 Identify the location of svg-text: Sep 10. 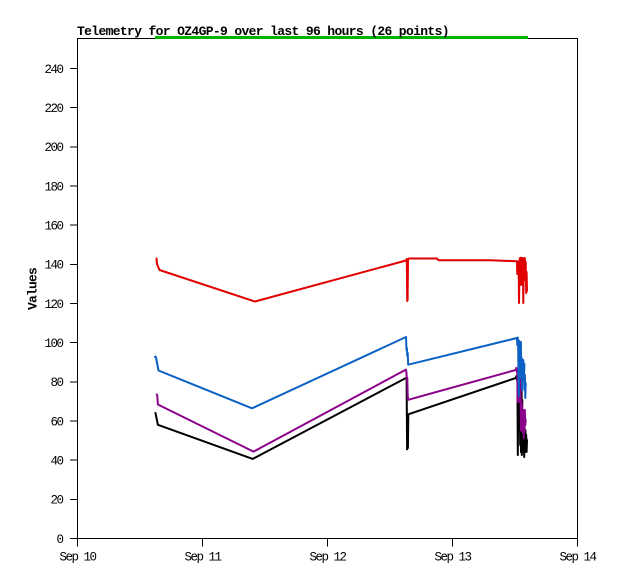
(77, 557).